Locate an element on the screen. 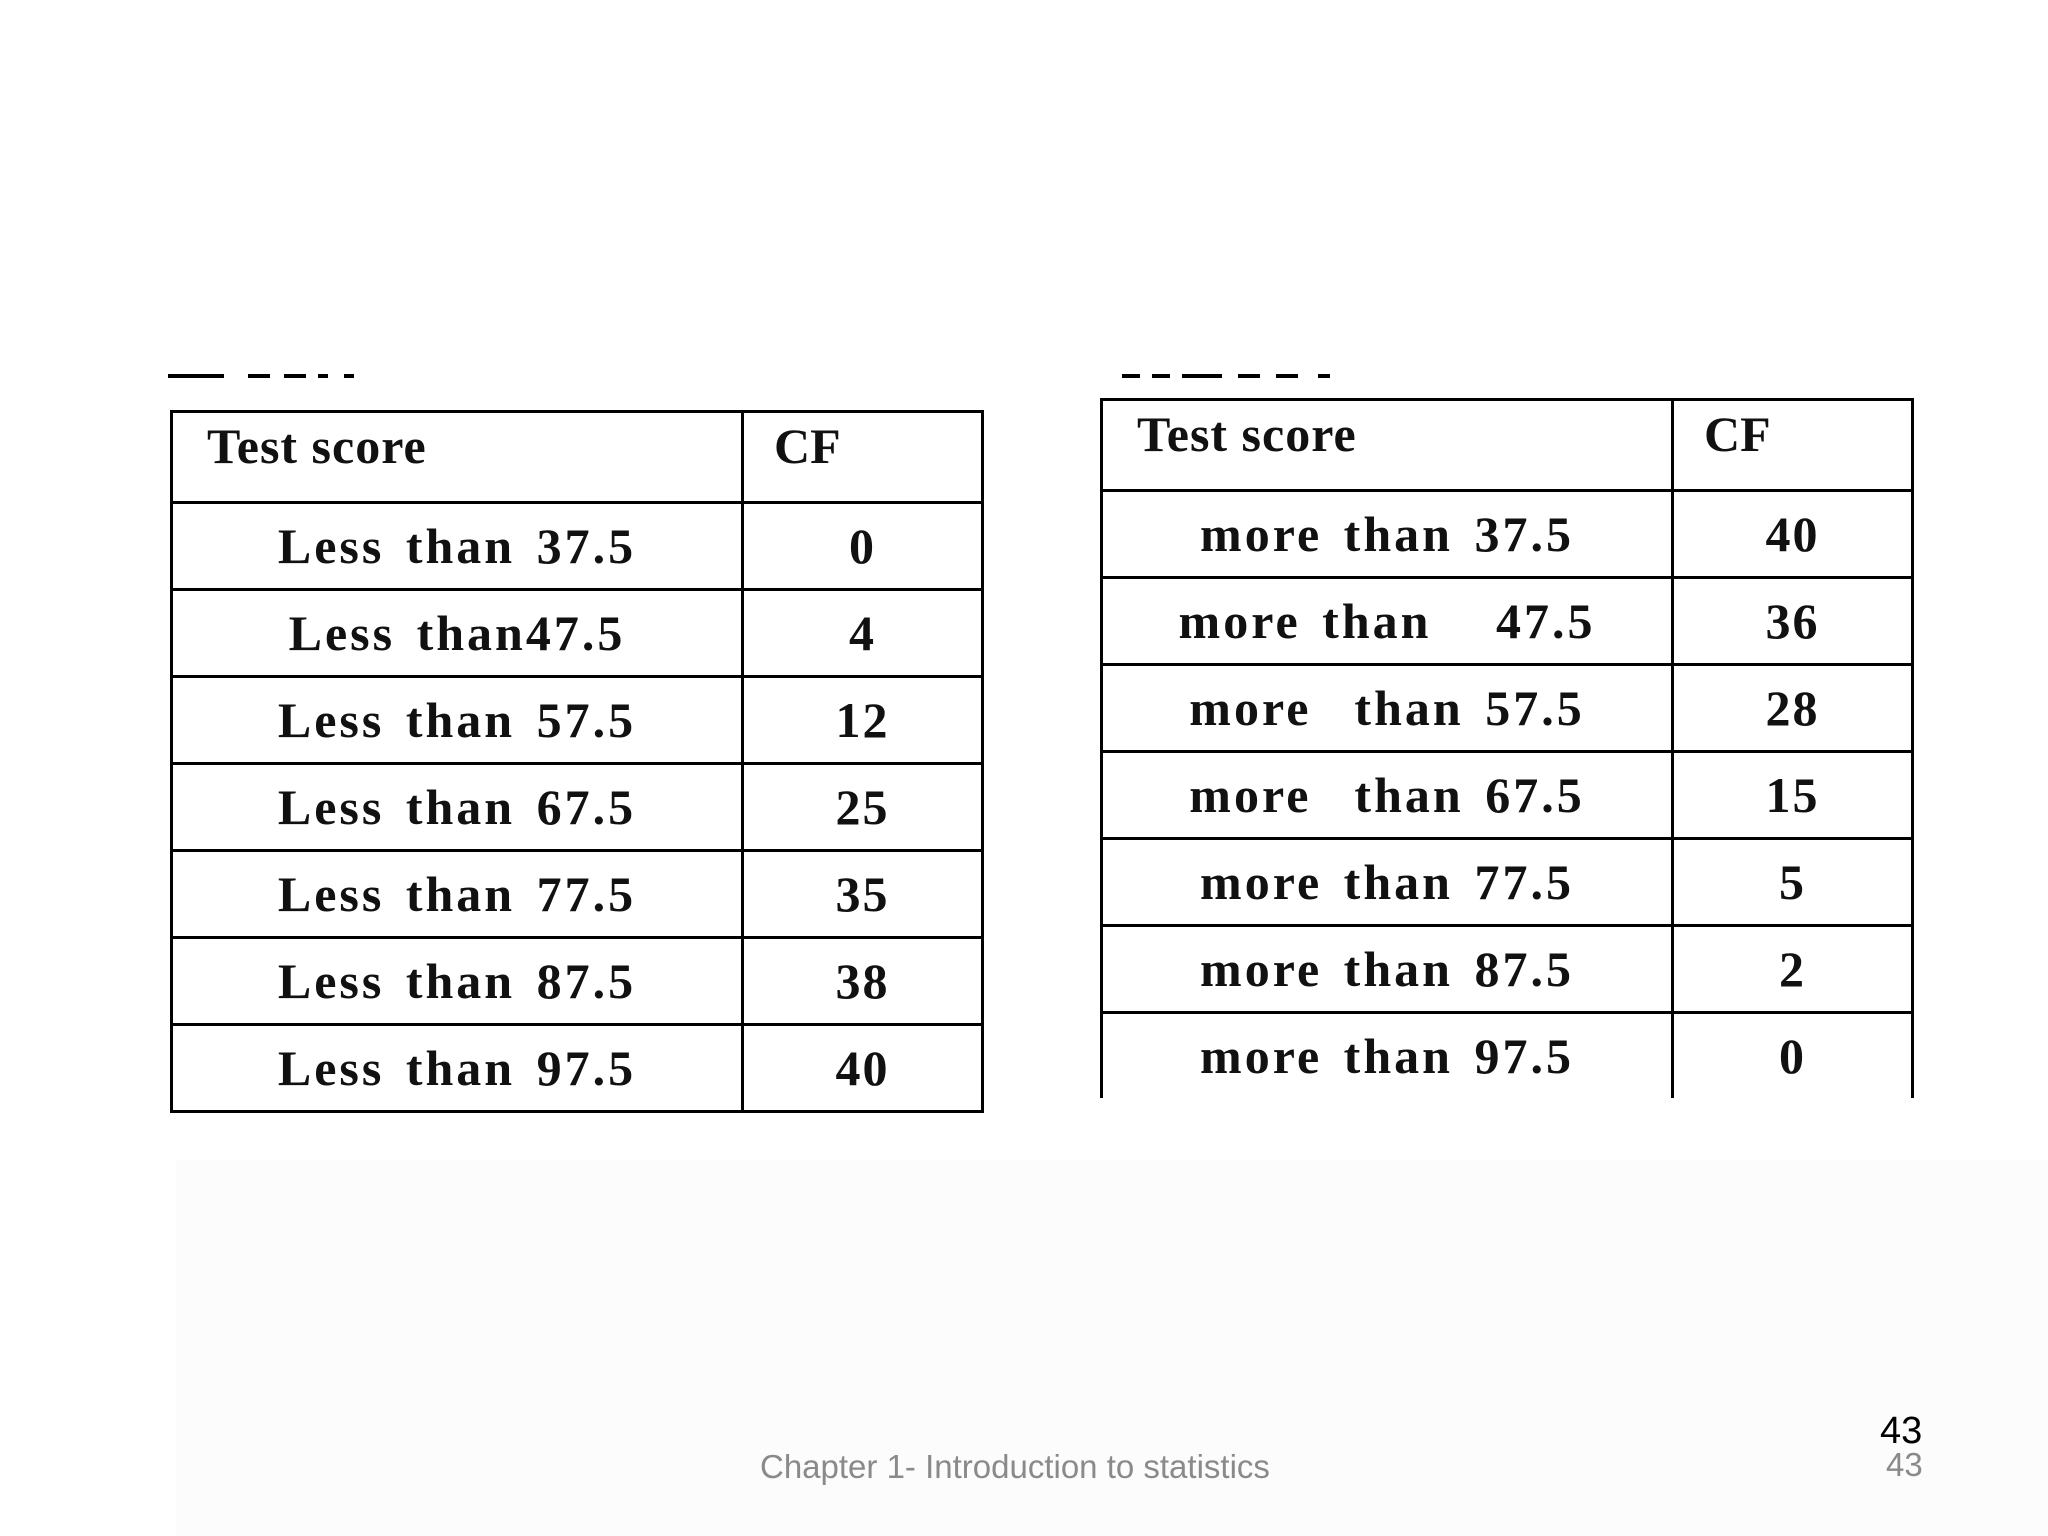  table-row: more than 87.5 2 is located at coordinates (1507, 969).